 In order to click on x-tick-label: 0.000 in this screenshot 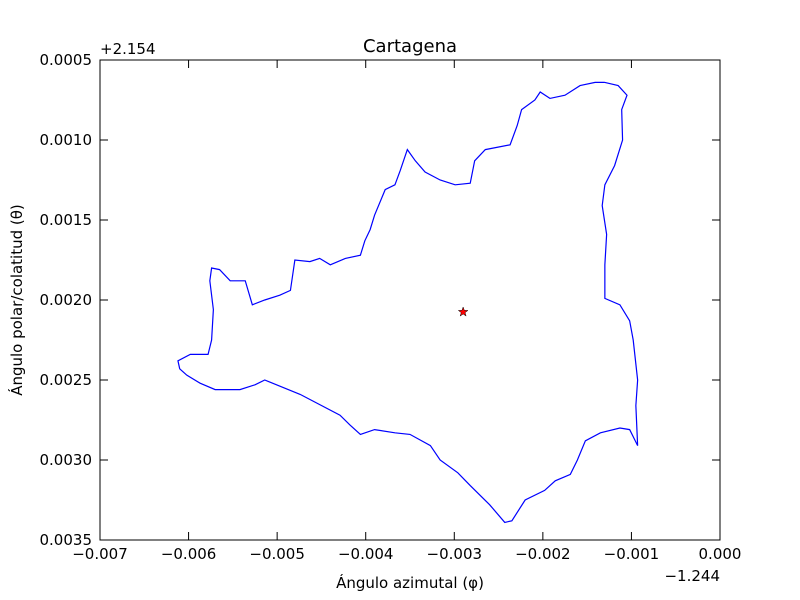, I will do `click(720, 554)`.